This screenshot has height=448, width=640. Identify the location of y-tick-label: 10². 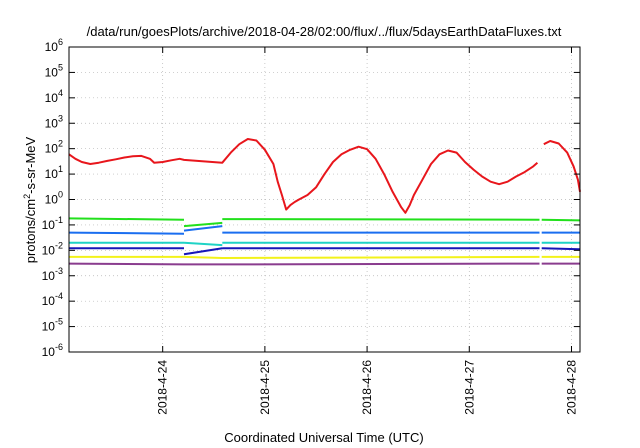
(54, 147).